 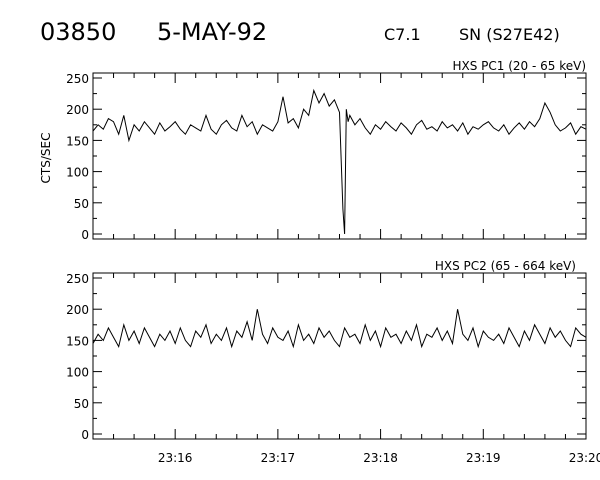 I want to click on x-tick-label: 23:17, so click(x=278, y=458).